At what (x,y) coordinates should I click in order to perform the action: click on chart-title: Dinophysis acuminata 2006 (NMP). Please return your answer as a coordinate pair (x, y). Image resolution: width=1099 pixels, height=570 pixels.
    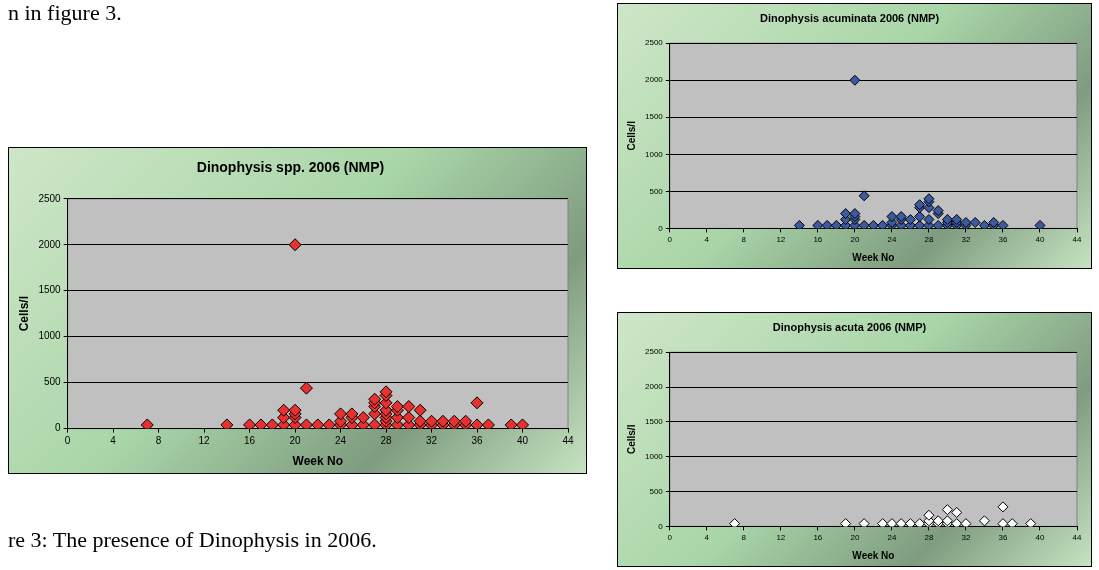
    Looking at the image, I should click on (849, 17).